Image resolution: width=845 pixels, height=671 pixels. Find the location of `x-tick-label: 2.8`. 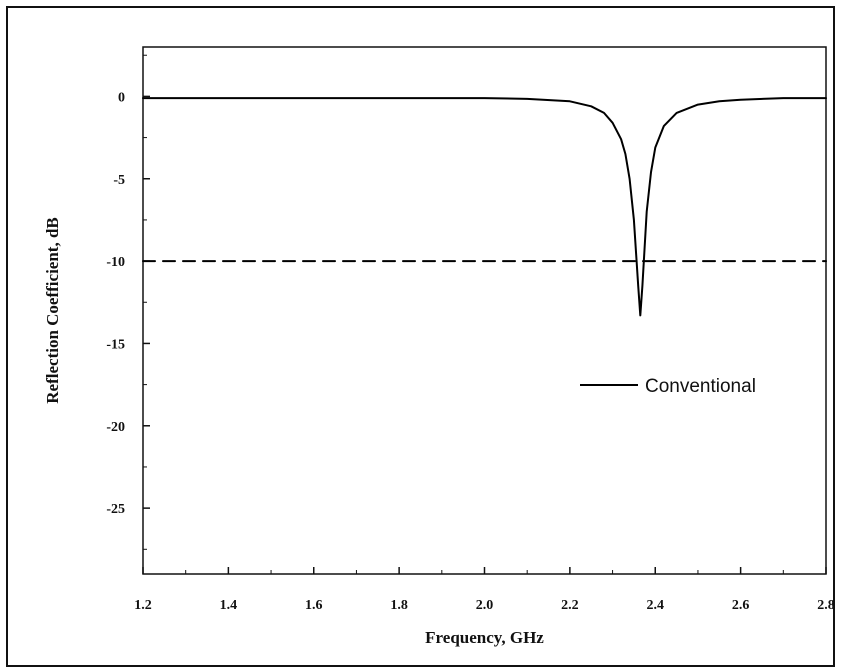

x-tick-label: 2.8 is located at coordinates (826, 605).